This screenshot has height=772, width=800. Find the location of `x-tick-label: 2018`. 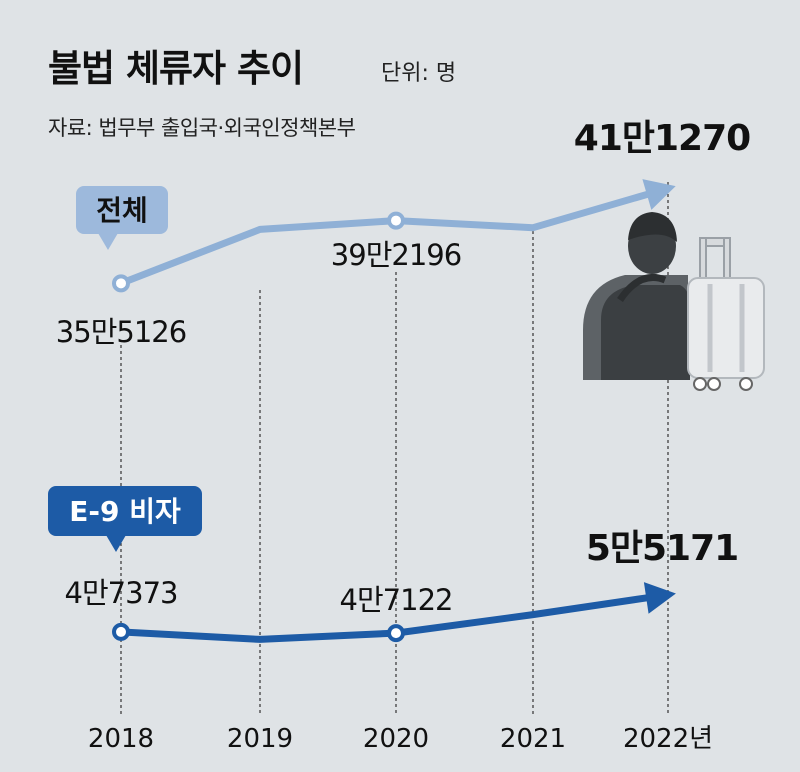

x-tick-label: 2018 is located at coordinates (121, 739).